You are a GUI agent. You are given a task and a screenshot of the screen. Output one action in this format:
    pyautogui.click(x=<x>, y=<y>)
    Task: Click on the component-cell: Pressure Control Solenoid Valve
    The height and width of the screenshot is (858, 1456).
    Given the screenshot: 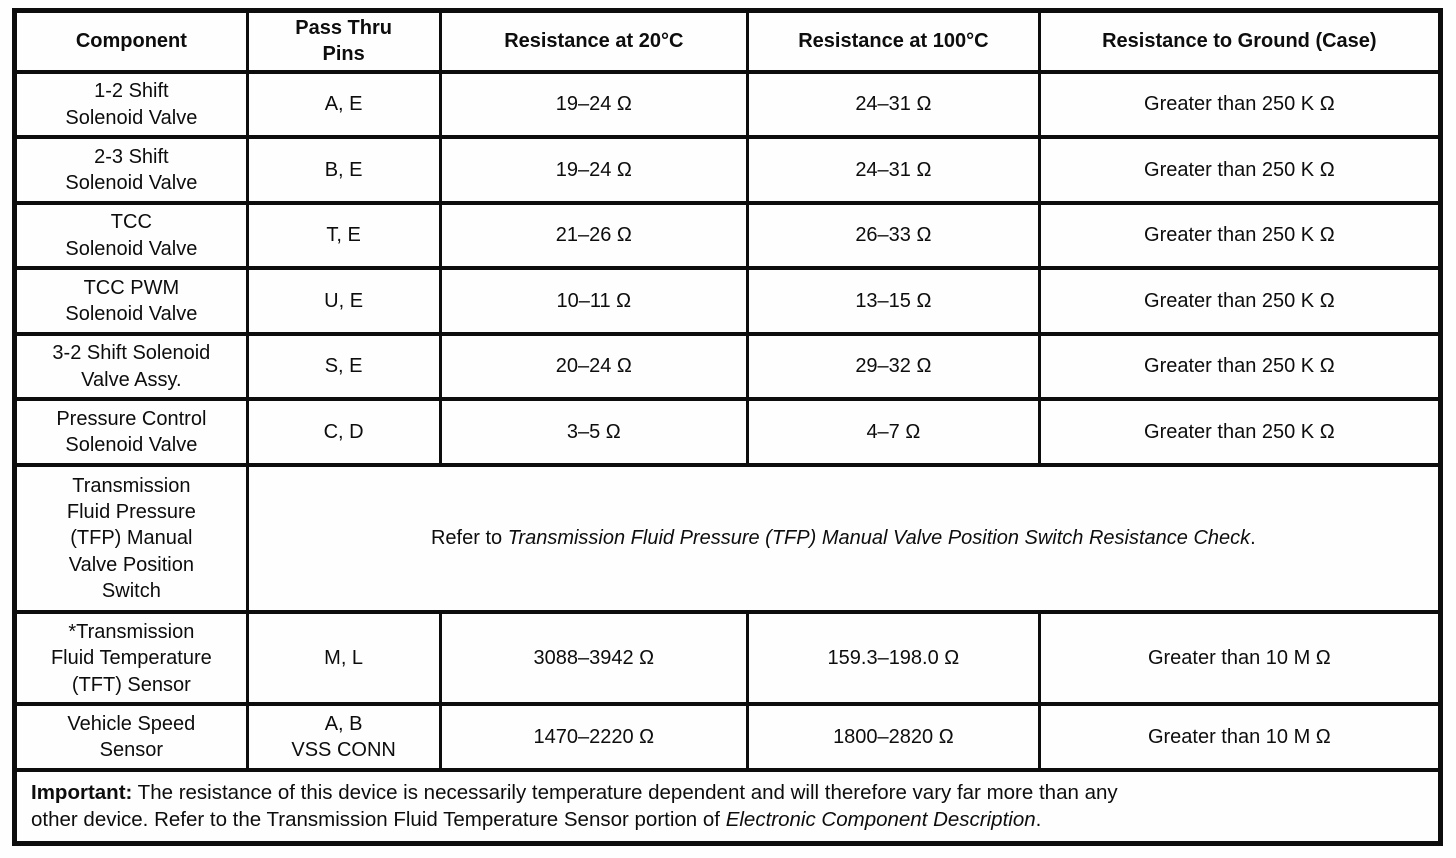 What is the action you would take?
    pyautogui.click(x=131, y=432)
    